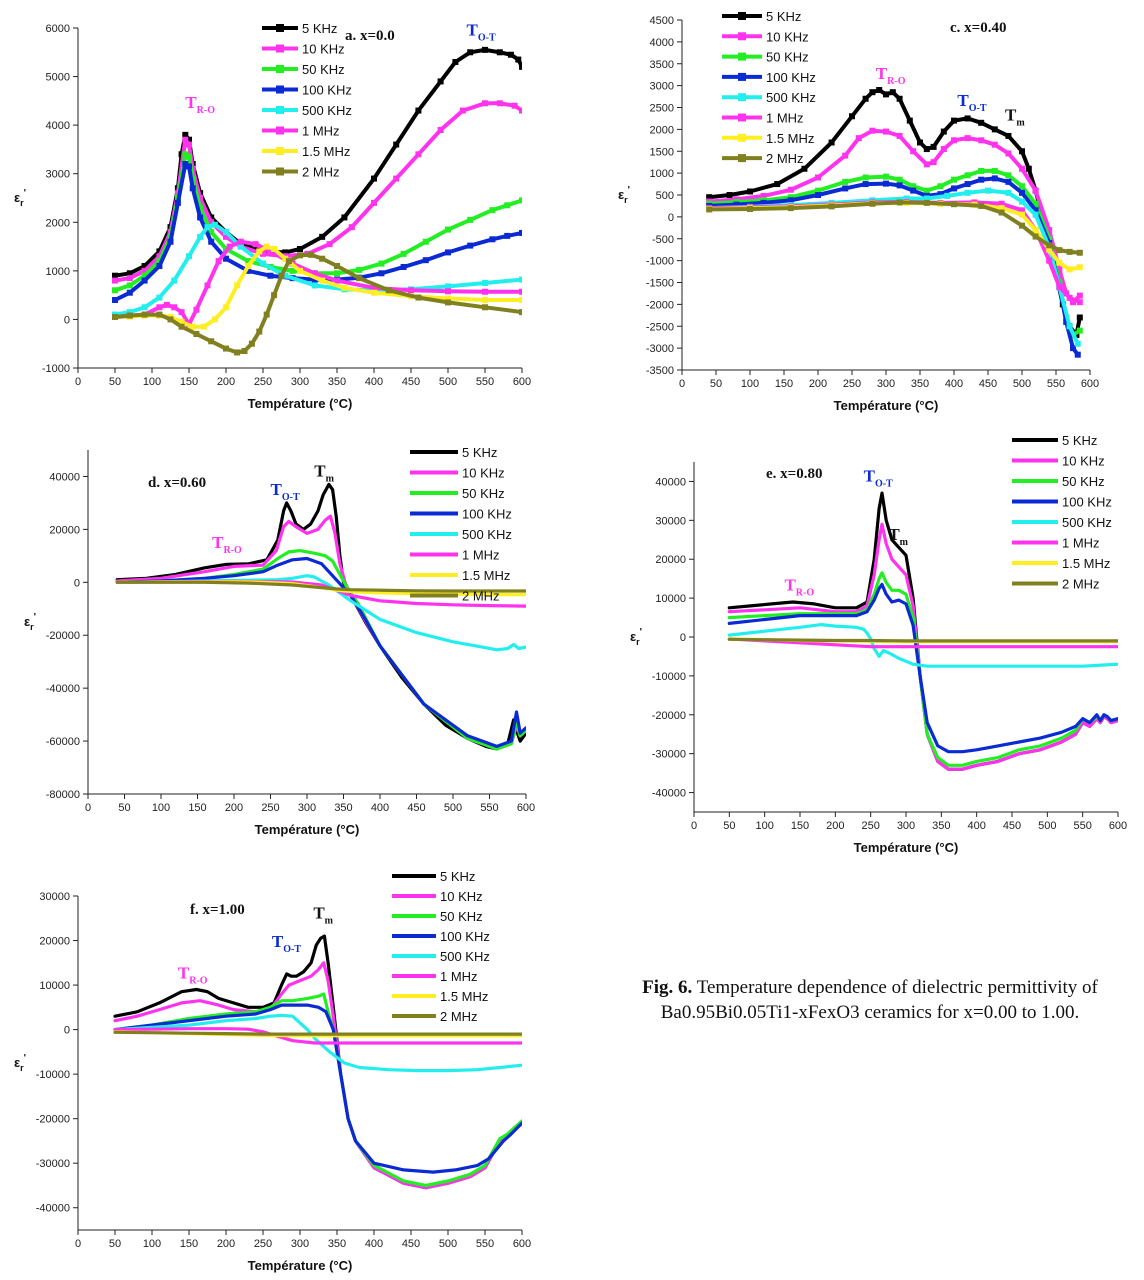  I want to click on x-tick-label: 150, so click(189, 382).